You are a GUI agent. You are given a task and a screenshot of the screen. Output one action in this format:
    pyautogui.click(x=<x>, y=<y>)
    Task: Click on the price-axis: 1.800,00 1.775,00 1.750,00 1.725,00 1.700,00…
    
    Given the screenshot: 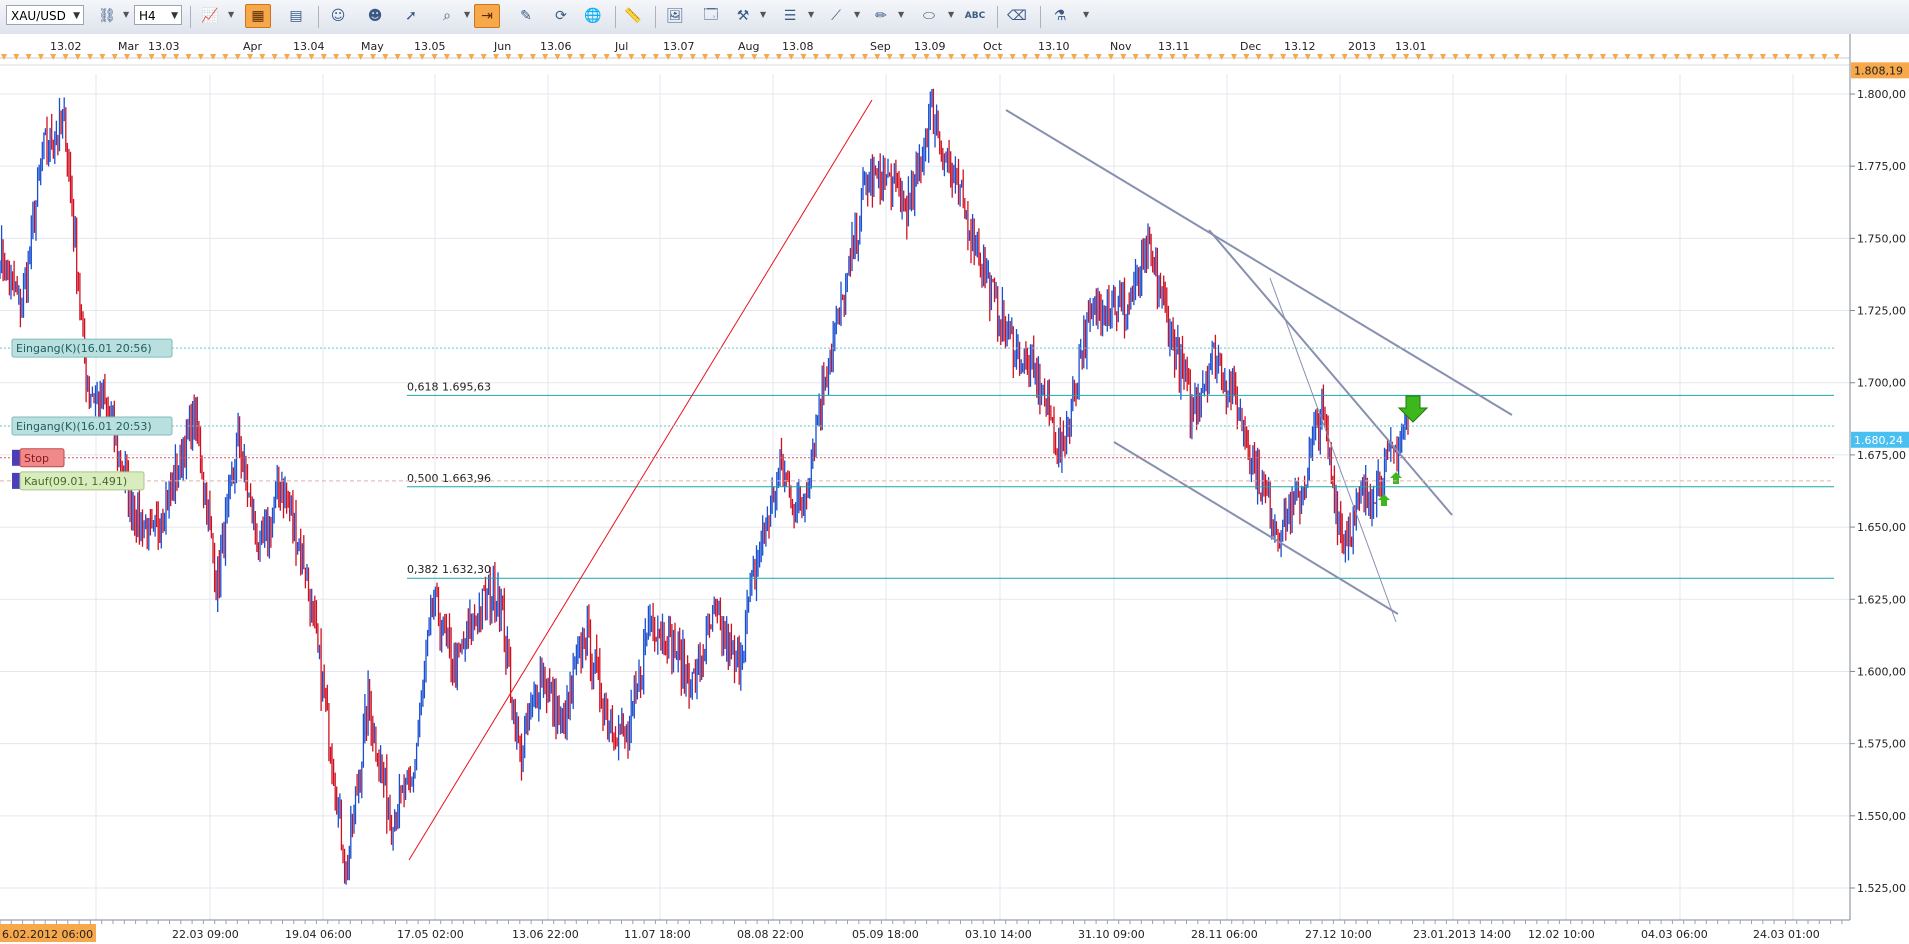 What is the action you would take?
    pyautogui.click(x=1879, y=482)
    